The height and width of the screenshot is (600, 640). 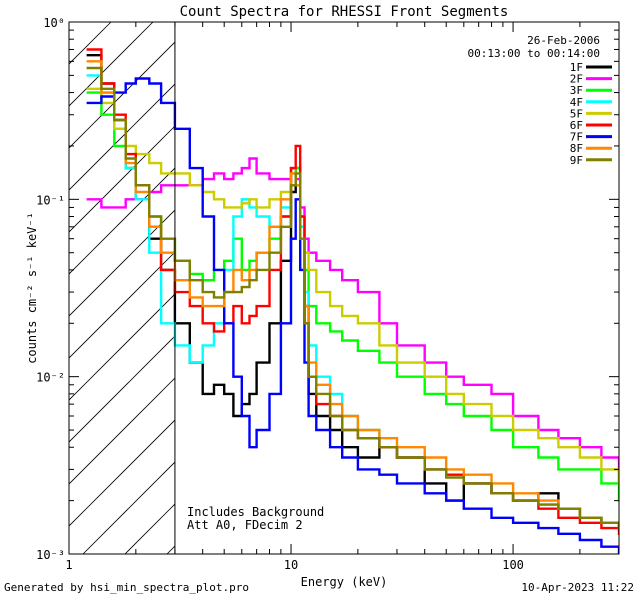 I want to click on y-tick-label: 10⁻², so click(x=50, y=378).